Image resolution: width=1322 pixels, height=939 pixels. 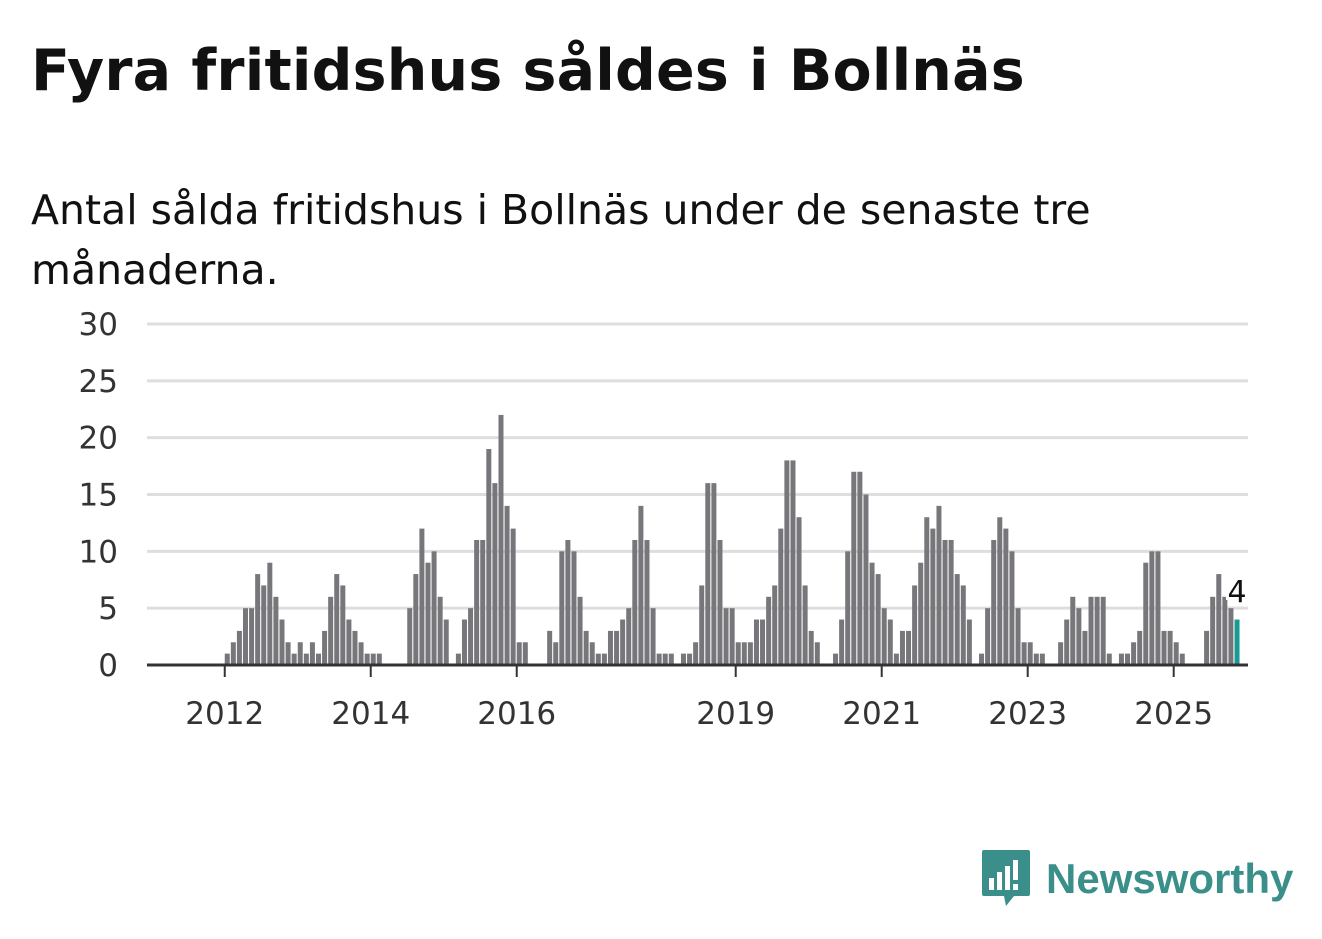 I want to click on y-tick-label: 30, so click(x=98, y=325).